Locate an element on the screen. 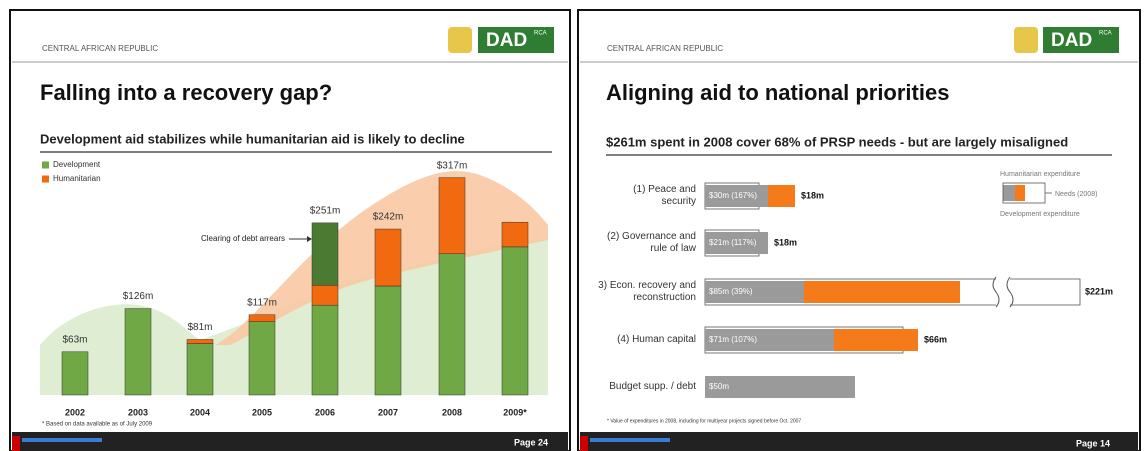 The width and height of the screenshot is (1145, 451). bar-label: $21m (117%) is located at coordinates (733, 242).